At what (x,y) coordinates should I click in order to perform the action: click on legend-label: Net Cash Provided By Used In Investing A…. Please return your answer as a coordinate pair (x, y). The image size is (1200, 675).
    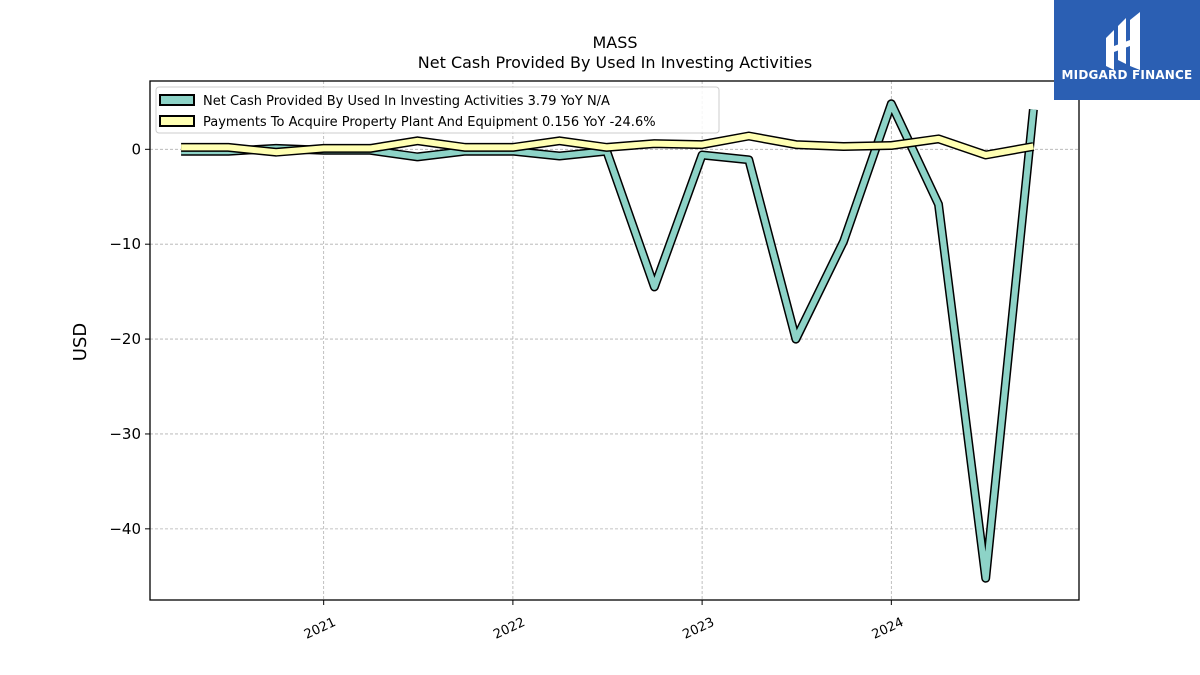
    Looking at the image, I should click on (406, 101).